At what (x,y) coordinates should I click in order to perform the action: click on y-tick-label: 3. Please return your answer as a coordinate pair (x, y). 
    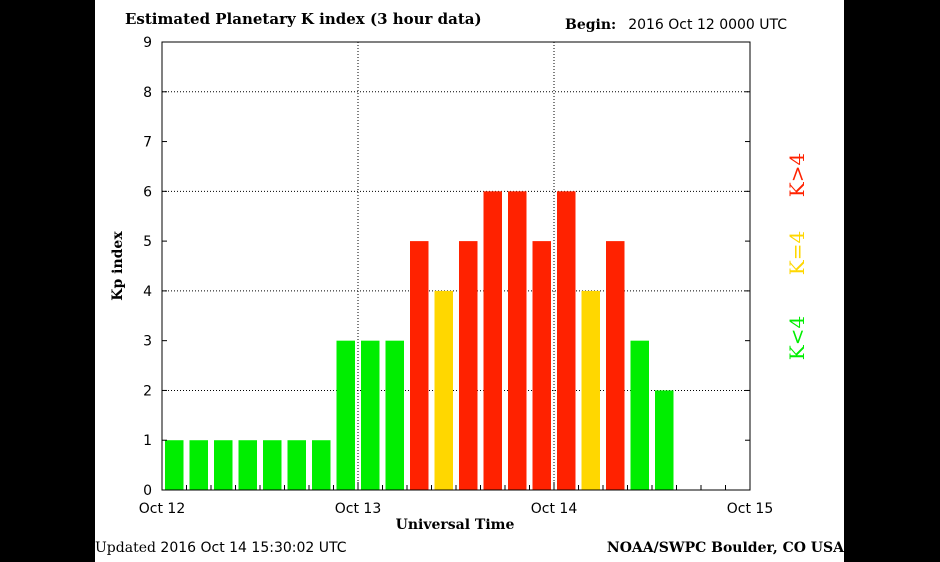
    Looking at the image, I should click on (147, 342).